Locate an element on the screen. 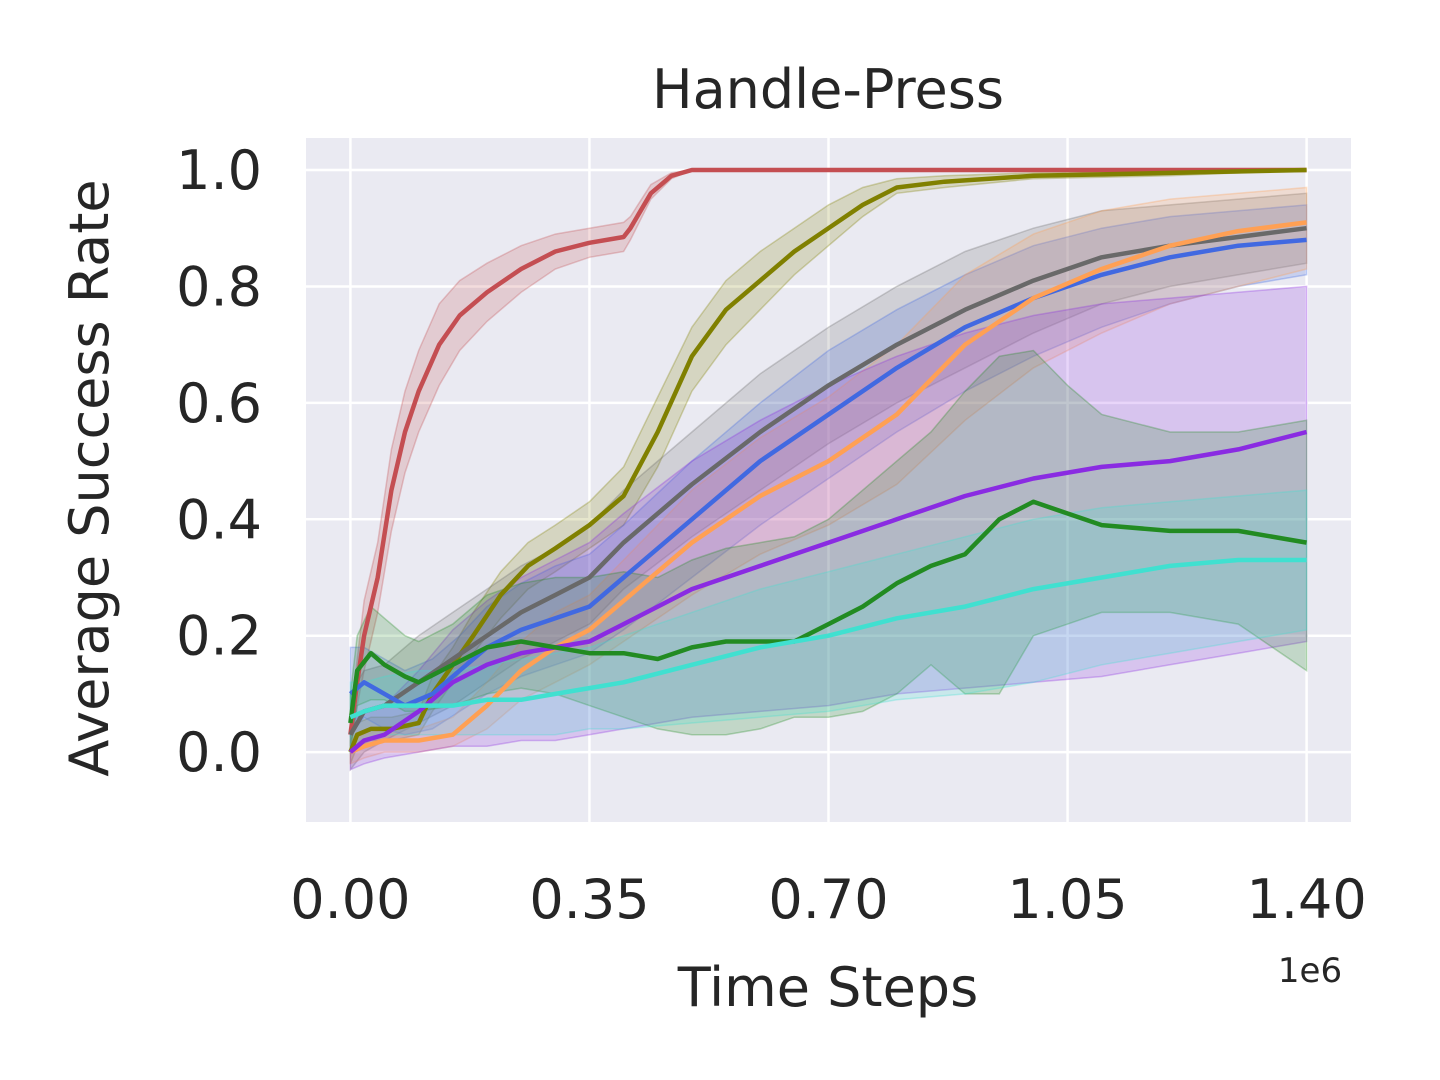 This screenshot has width=1440, height=1080. x-axis-offset-label: 1e6 is located at coordinates (1310, 971).